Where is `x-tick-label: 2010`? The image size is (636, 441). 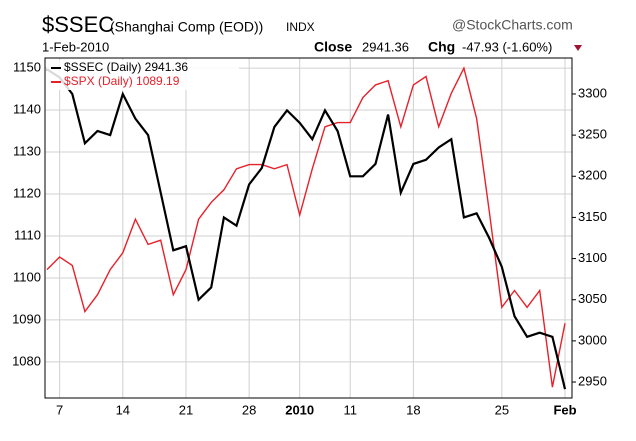
x-tick-label: 2010 is located at coordinates (299, 409).